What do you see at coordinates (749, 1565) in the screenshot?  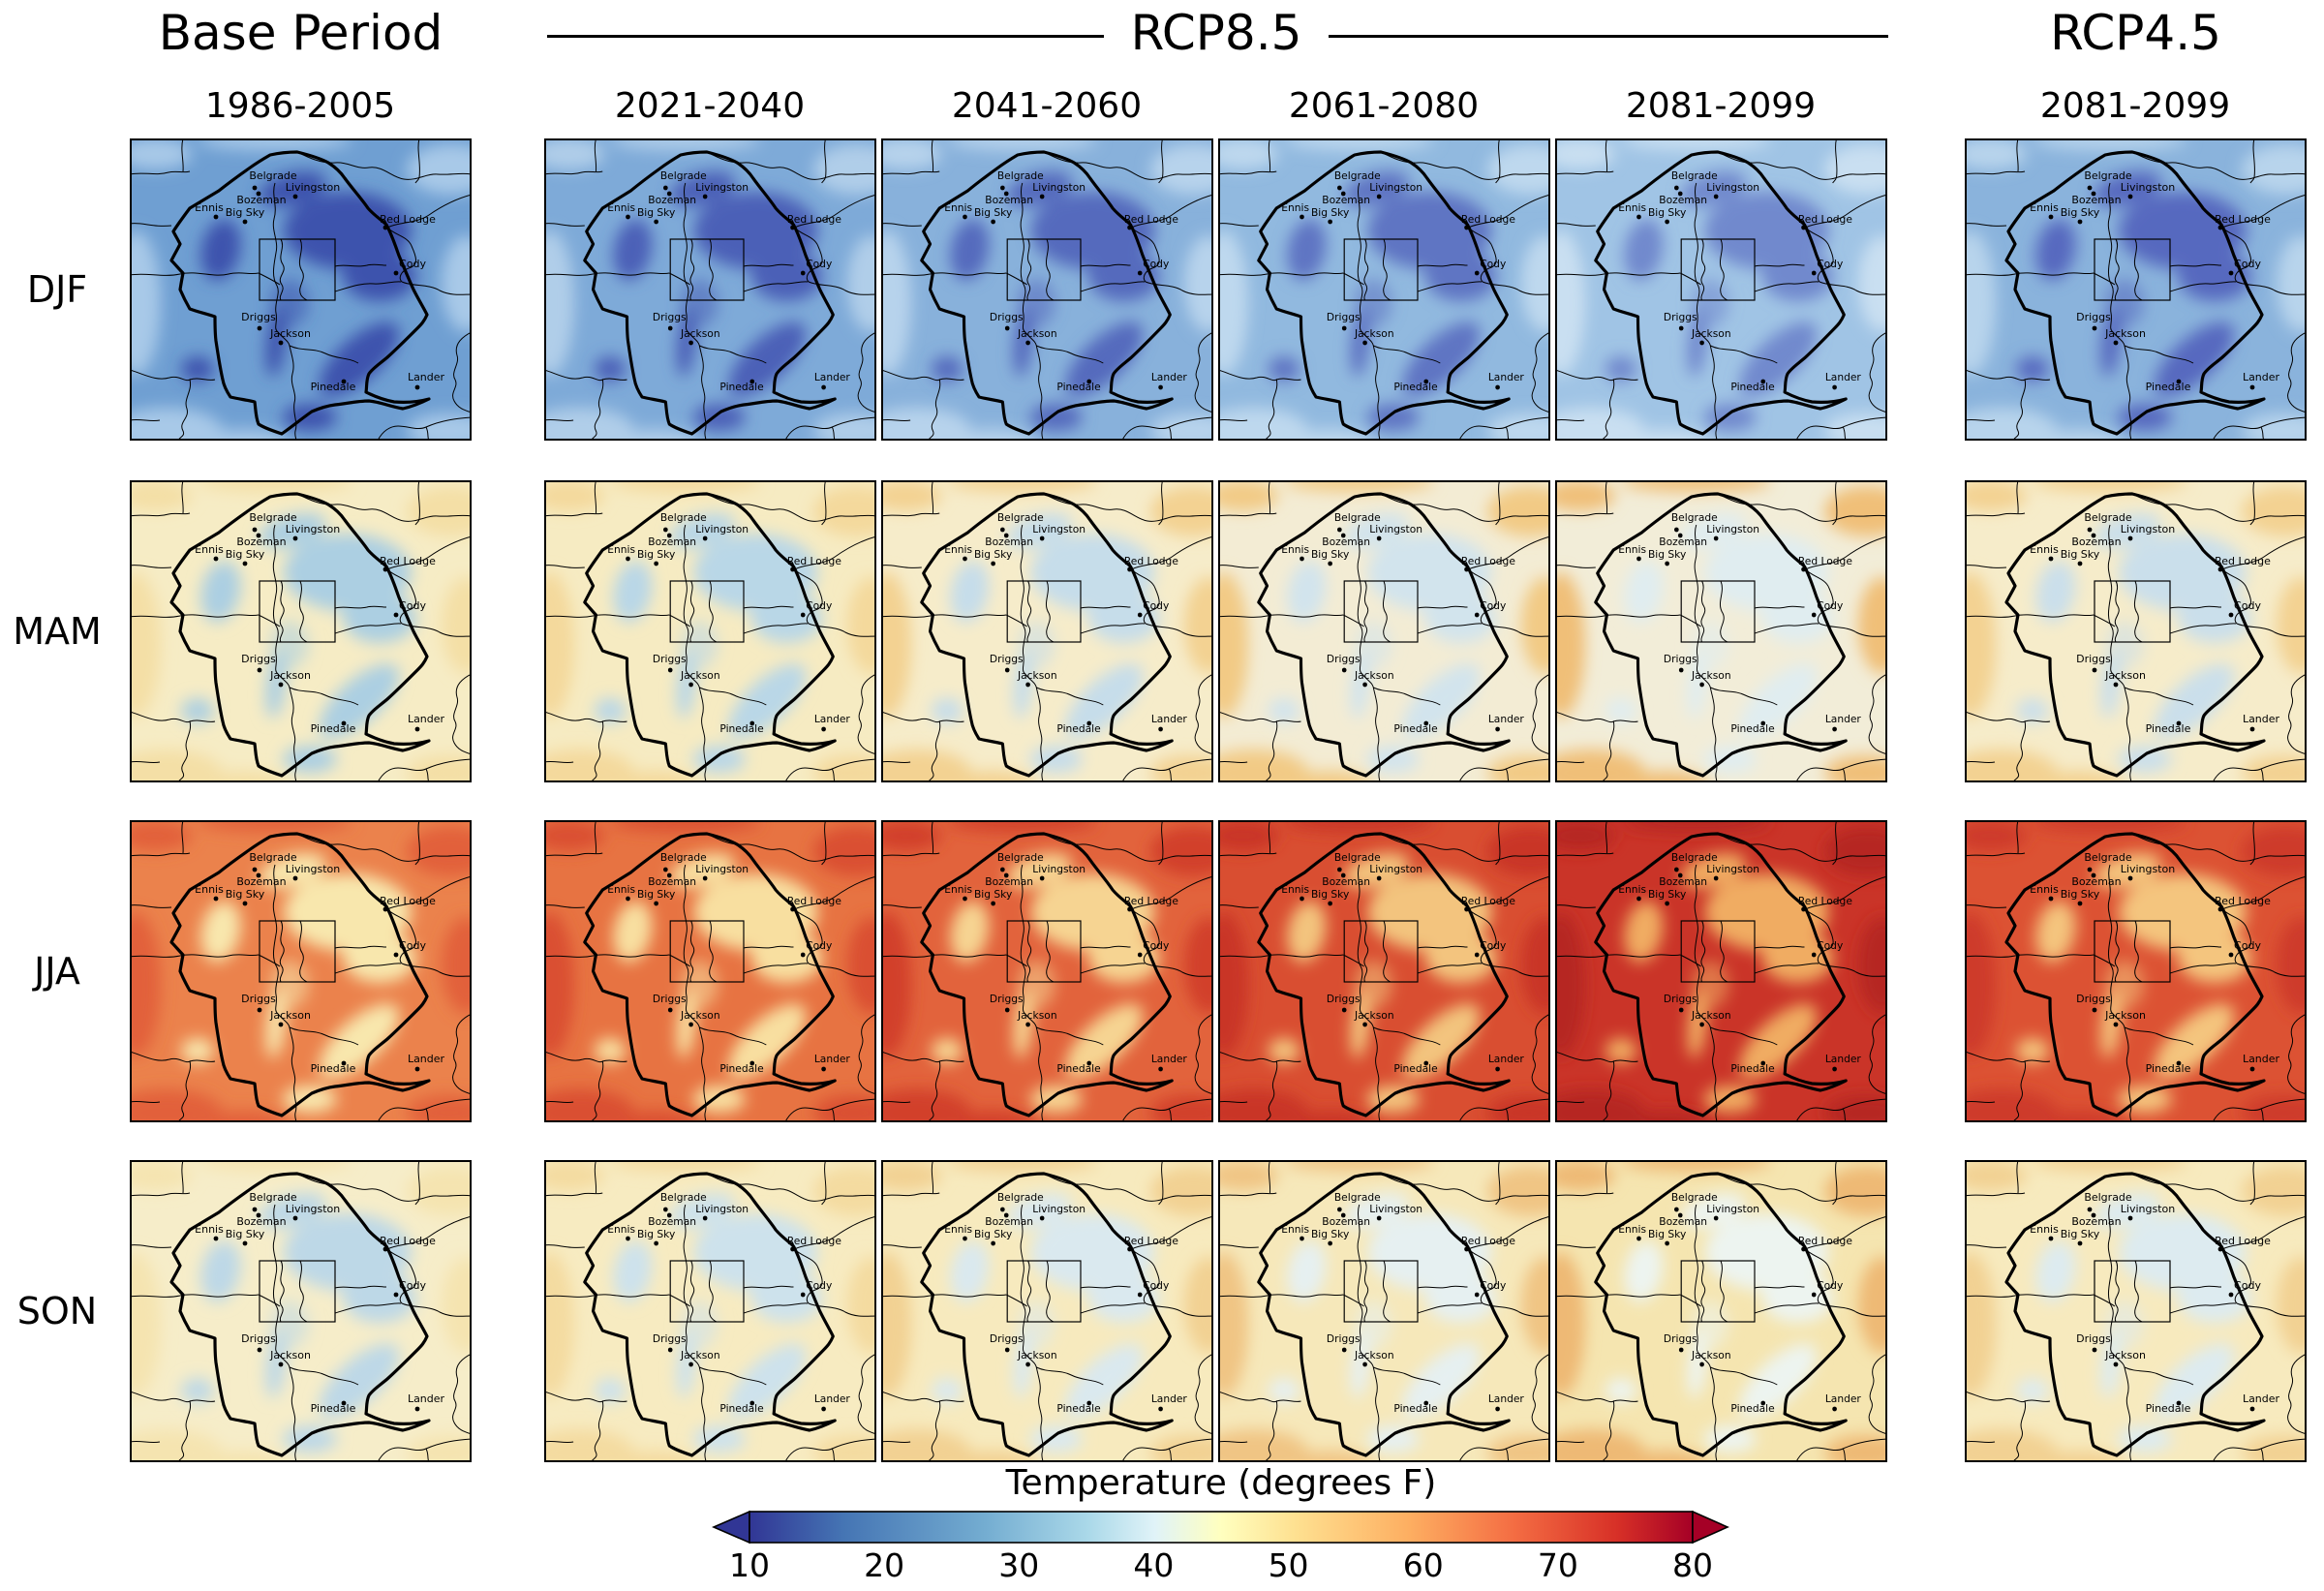 I see `colorbar-tick-10: 10` at bounding box center [749, 1565].